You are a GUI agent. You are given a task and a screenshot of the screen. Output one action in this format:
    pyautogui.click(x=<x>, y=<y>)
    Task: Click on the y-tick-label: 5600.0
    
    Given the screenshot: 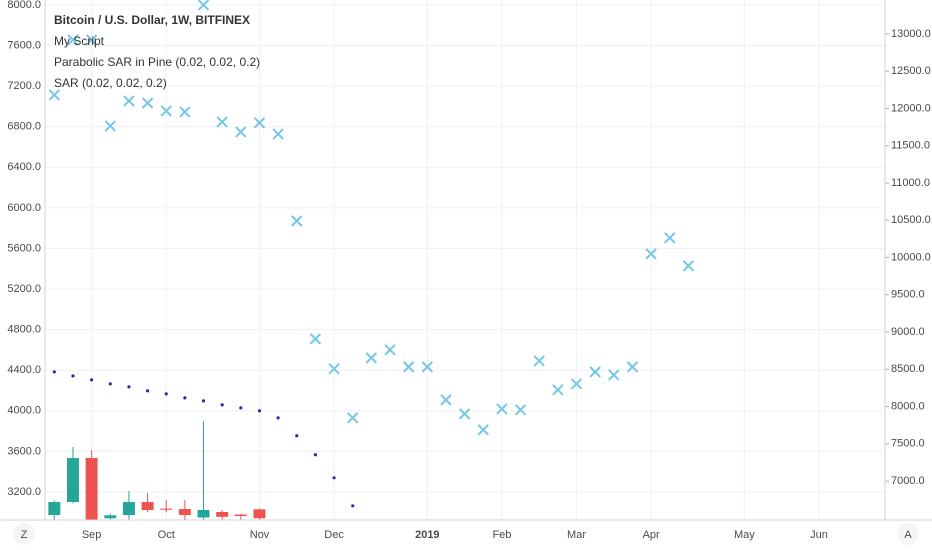 What is the action you would take?
    pyautogui.click(x=24, y=248)
    